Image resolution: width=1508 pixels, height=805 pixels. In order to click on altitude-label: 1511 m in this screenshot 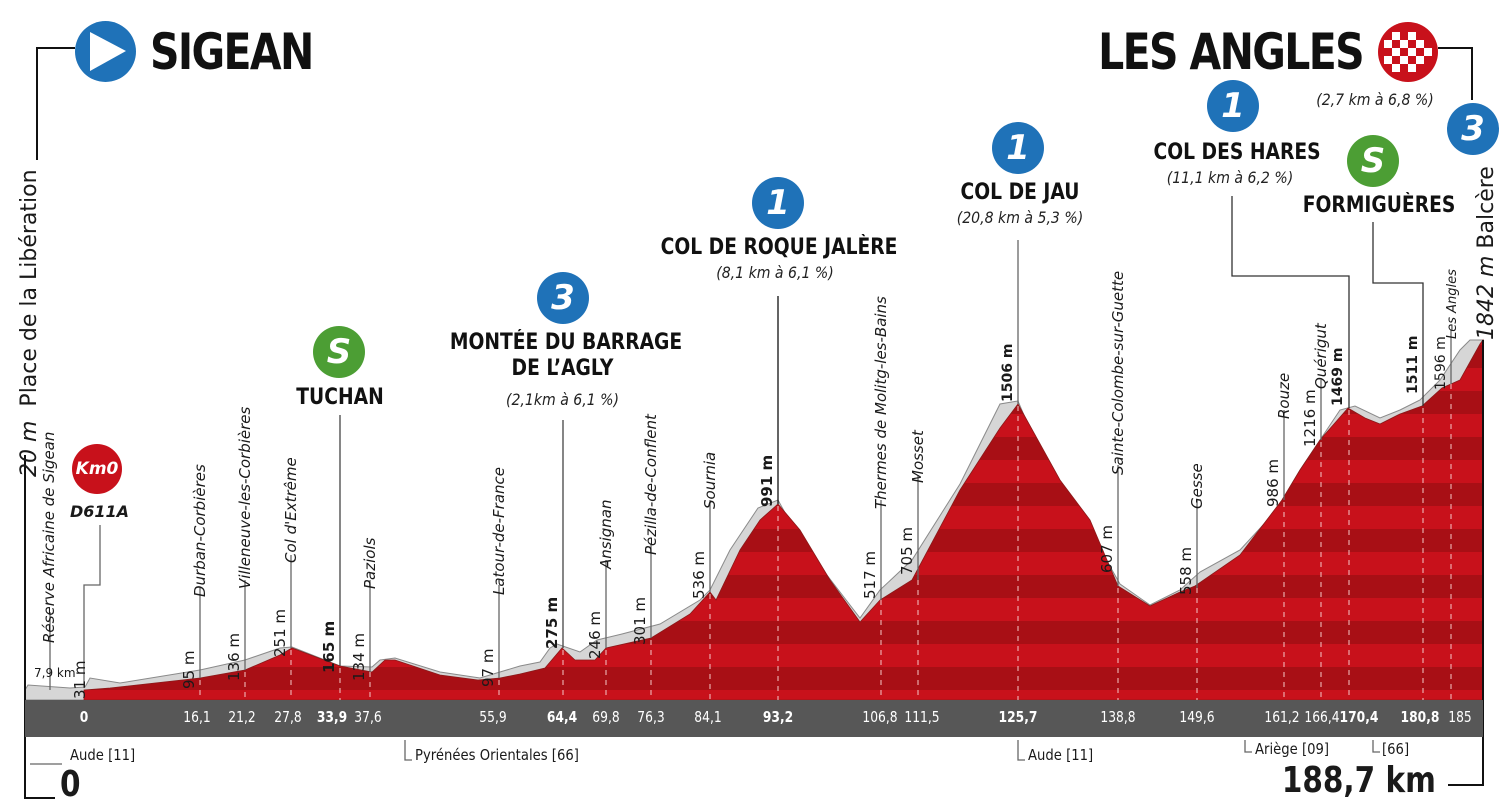, I will do `click(1413, 364)`.